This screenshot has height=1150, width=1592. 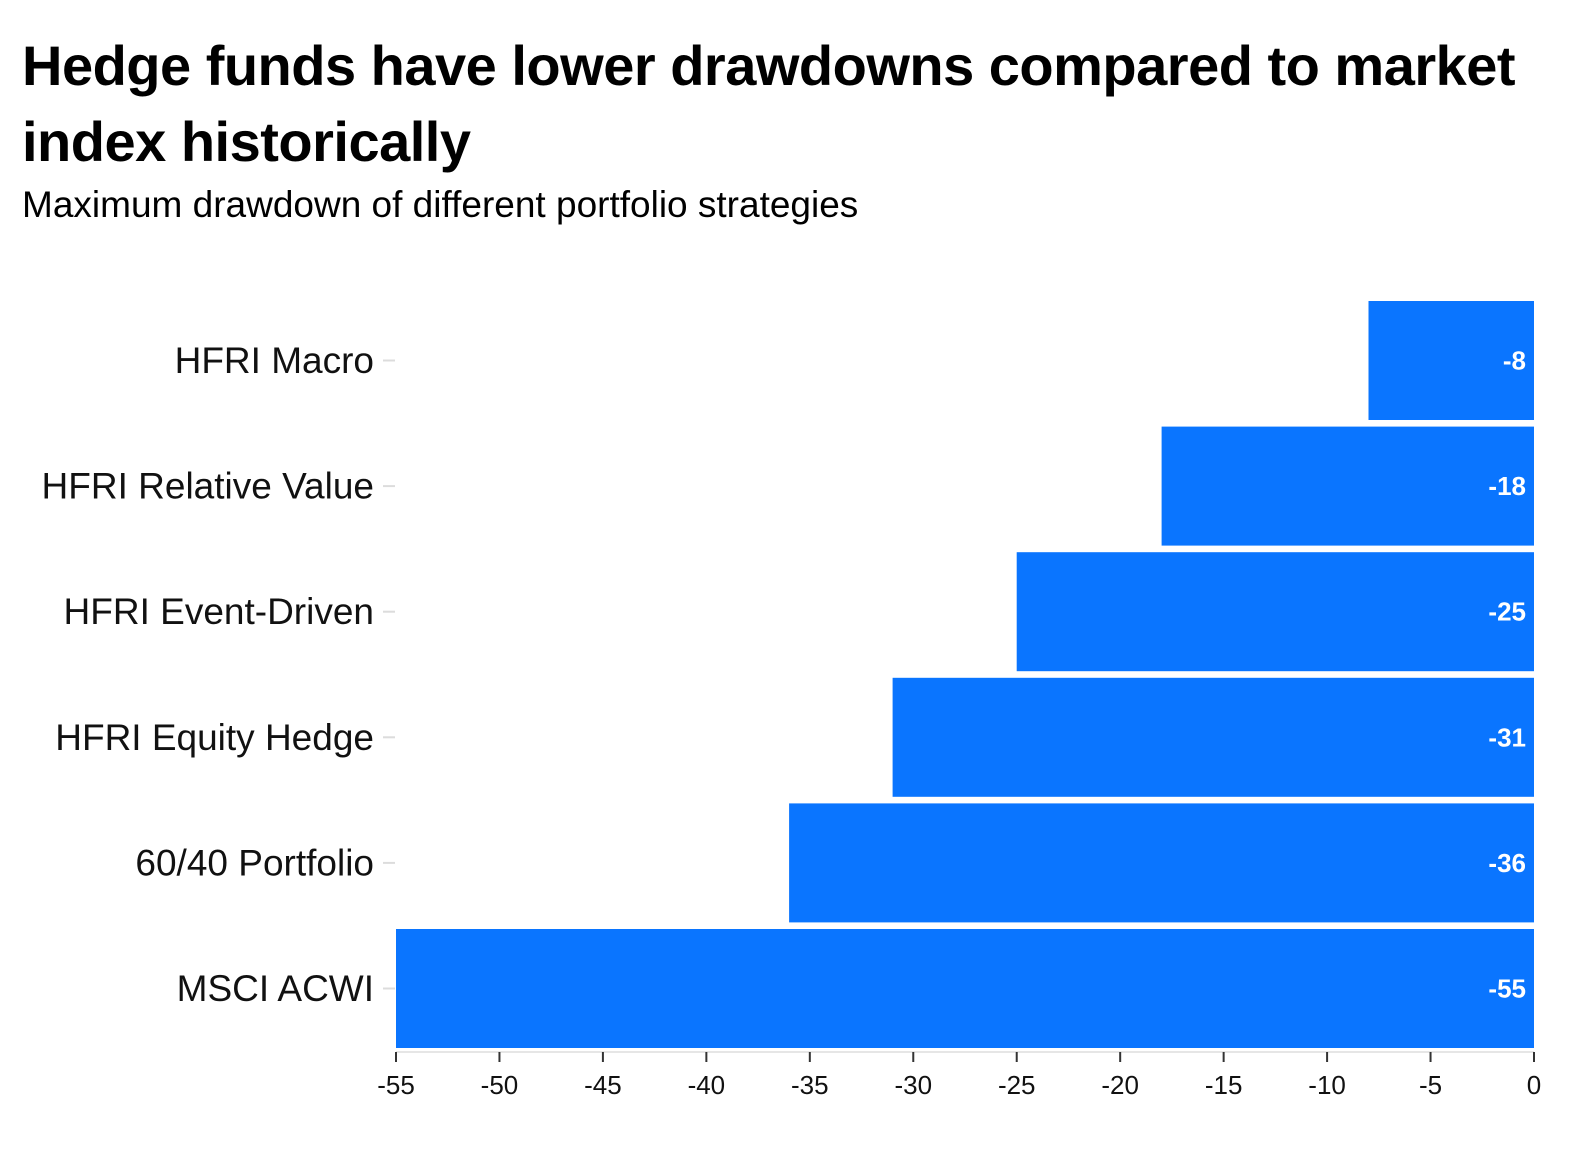 I want to click on x-tick-label: -45, so click(x=603, y=1085).